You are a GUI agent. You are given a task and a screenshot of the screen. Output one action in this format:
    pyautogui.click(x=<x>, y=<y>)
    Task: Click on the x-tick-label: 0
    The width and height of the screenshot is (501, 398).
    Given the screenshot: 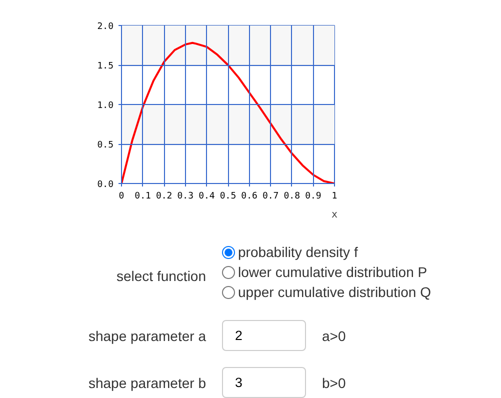 What is the action you would take?
    pyautogui.click(x=121, y=197)
    